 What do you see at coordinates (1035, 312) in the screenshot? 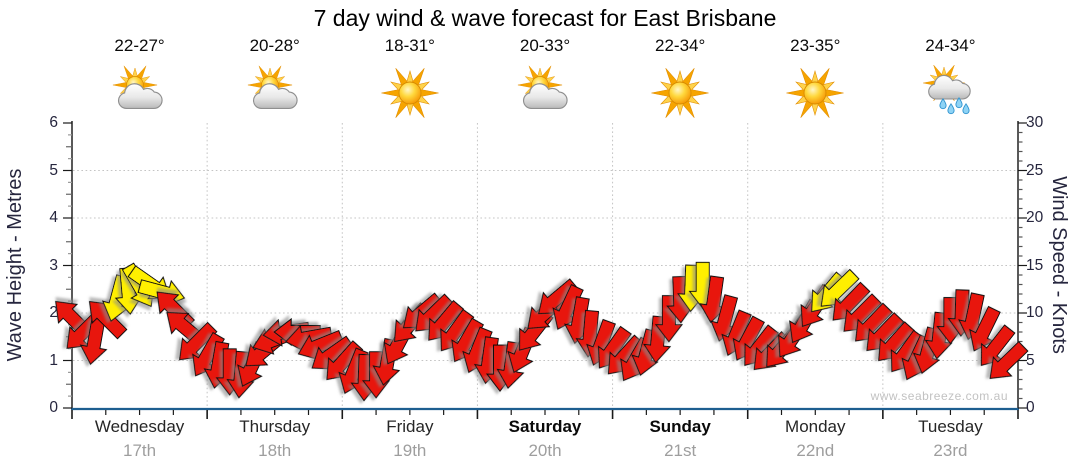
I see `wind-speed-tick: 10` at bounding box center [1035, 312].